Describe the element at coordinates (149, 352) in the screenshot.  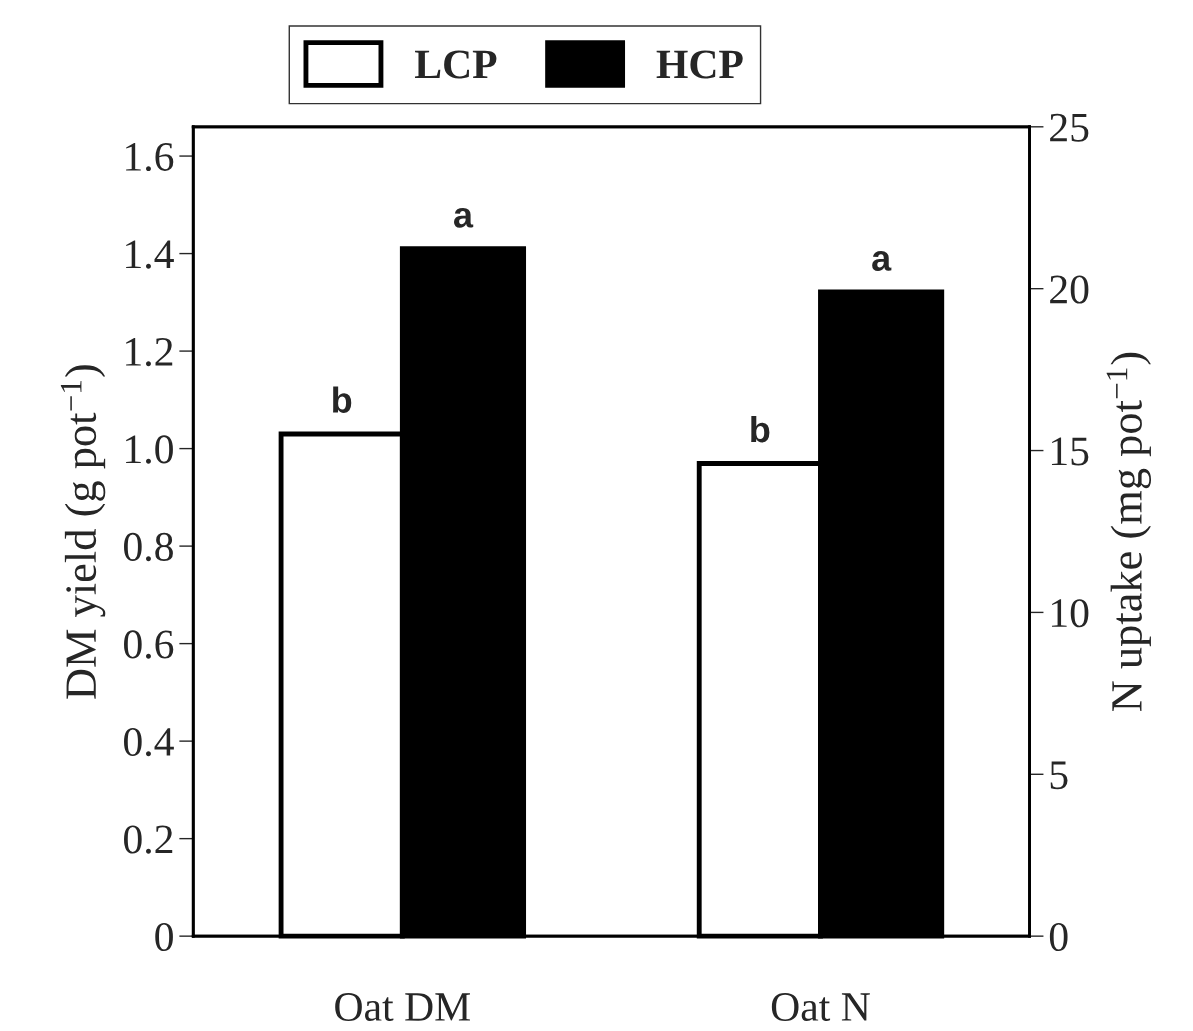
I see `y-tick-label: 1.2` at that location.